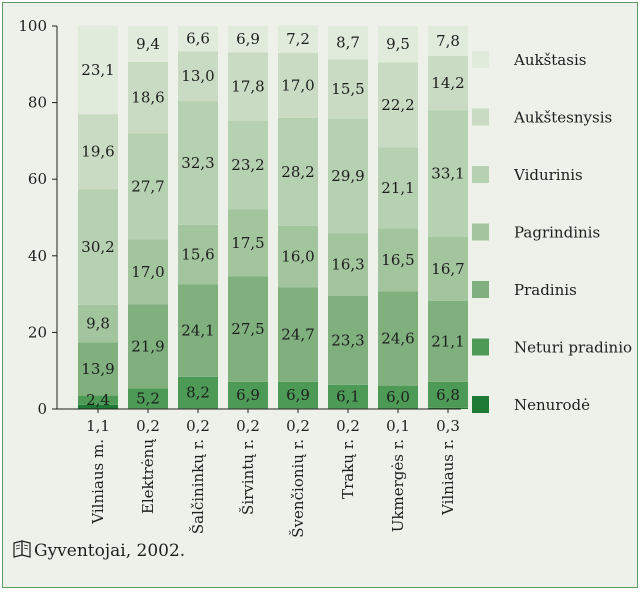  I want to click on data-label: 15,6, so click(197, 255).